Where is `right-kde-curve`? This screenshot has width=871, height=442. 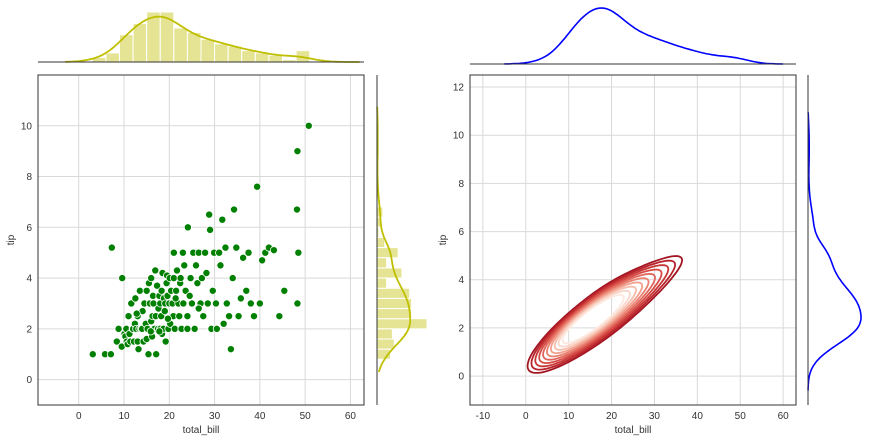 right-kde-curve is located at coordinates (834, 251).